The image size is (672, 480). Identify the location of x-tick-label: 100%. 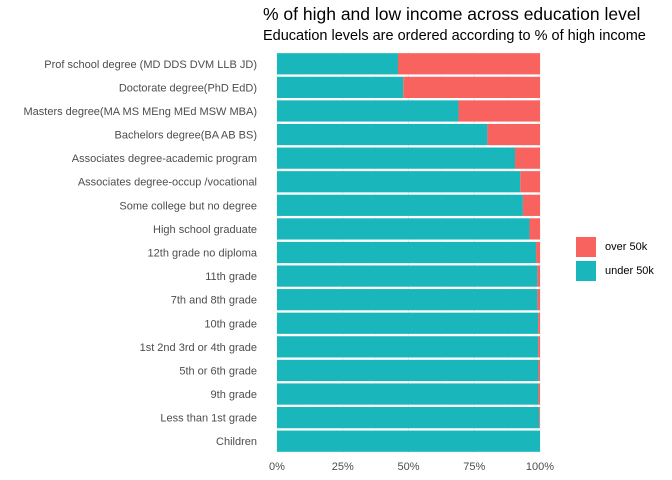
(540, 467).